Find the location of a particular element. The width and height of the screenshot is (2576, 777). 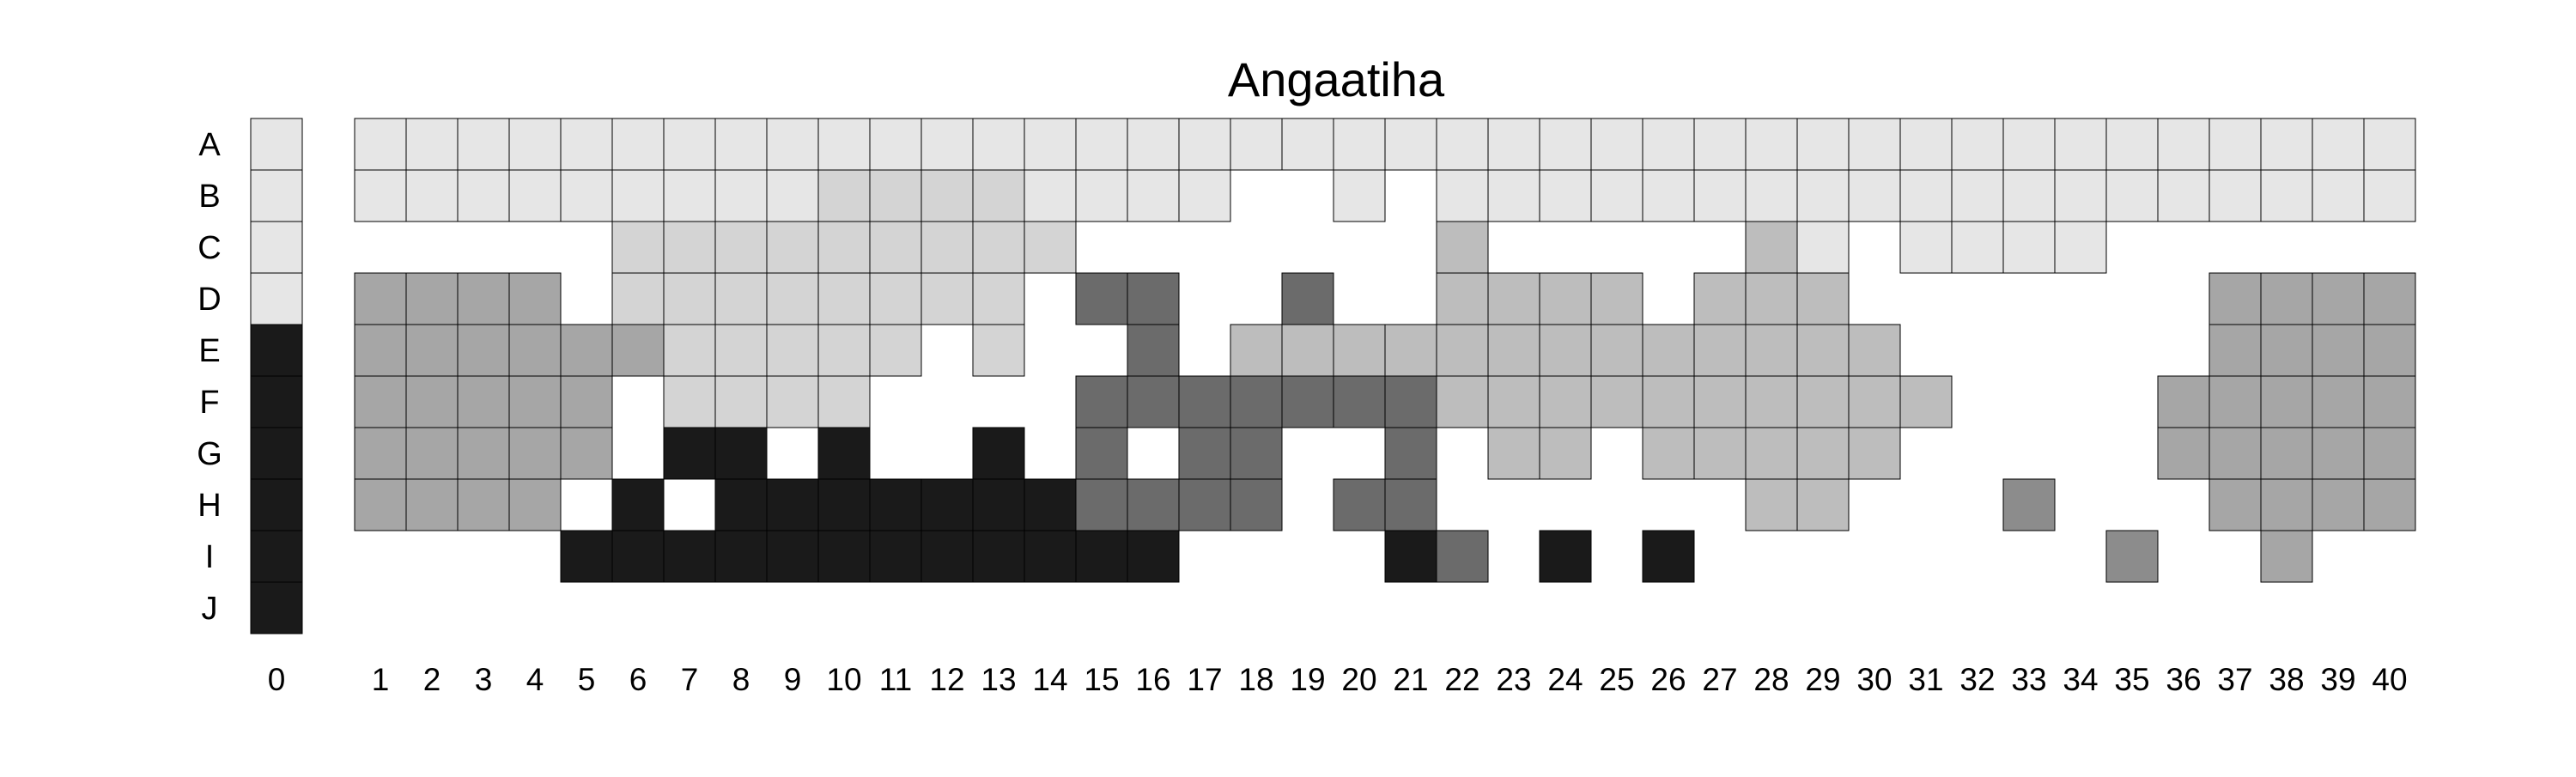

cell-13-B is located at coordinates (998, 195).